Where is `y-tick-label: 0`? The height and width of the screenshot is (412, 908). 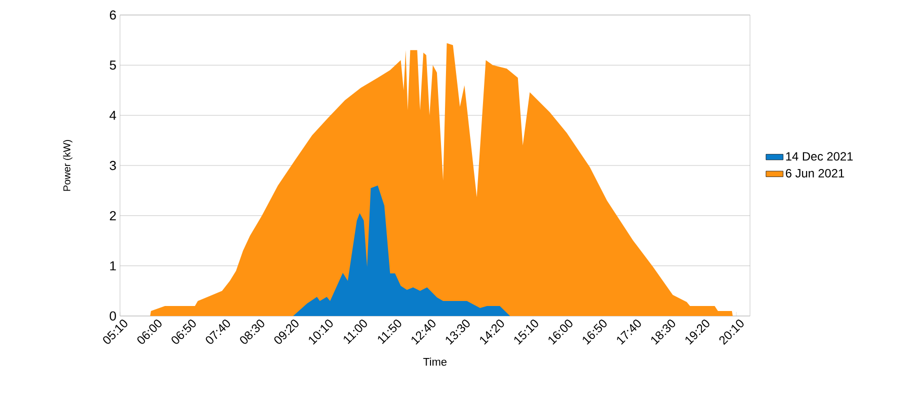 y-tick-label: 0 is located at coordinates (113, 316).